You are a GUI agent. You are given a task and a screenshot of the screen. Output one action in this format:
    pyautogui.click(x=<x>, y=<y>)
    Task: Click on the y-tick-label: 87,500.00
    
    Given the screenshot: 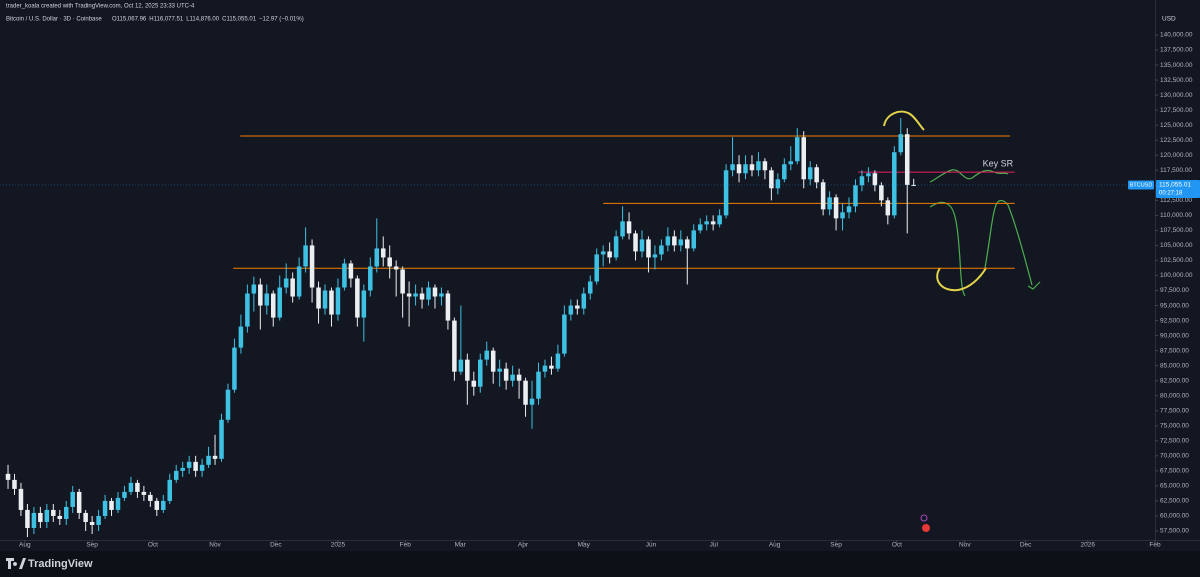 What is the action you would take?
    pyautogui.click(x=1174, y=350)
    